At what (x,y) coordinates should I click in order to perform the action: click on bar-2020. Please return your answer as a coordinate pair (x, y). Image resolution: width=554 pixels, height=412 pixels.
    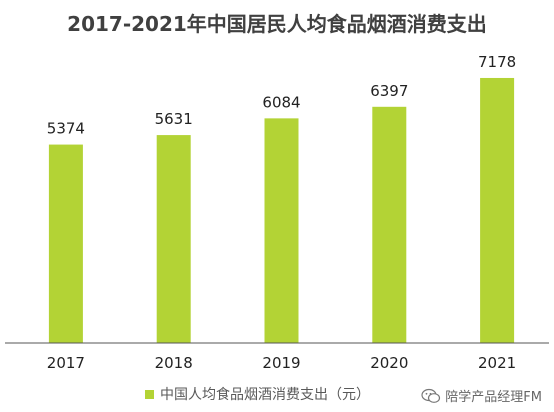
    Looking at the image, I should click on (389, 225).